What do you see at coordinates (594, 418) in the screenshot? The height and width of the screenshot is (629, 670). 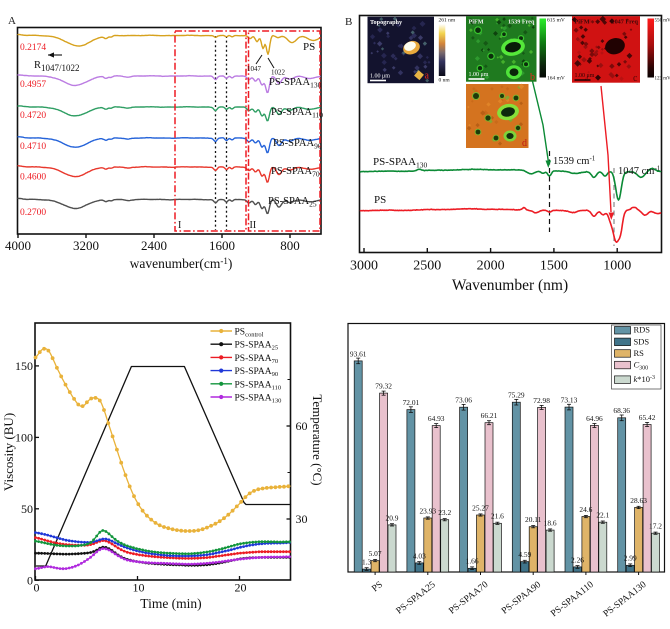 I see `svg-text: 64.96` at bounding box center [594, 418].